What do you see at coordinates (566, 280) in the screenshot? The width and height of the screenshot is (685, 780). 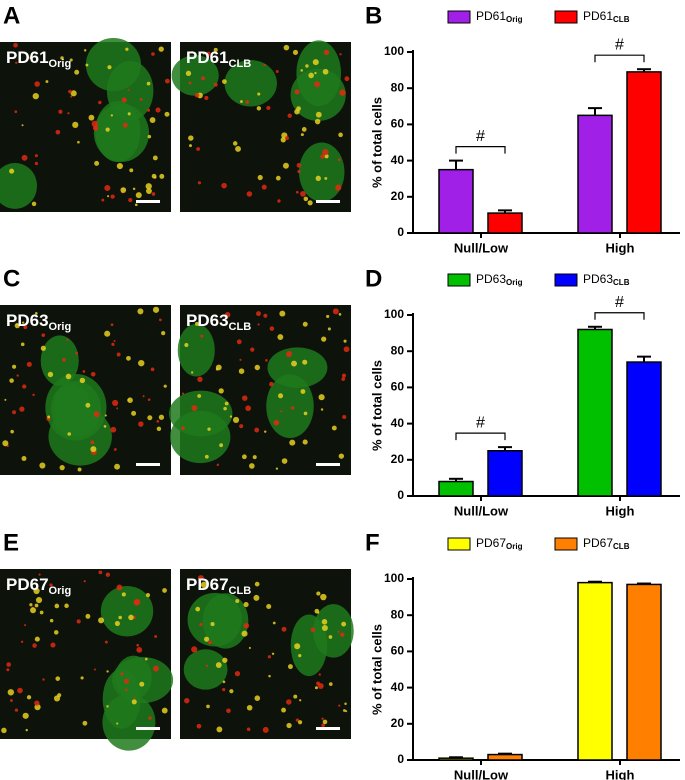 I see `legend-swatch` at bounding box center [566, 280].